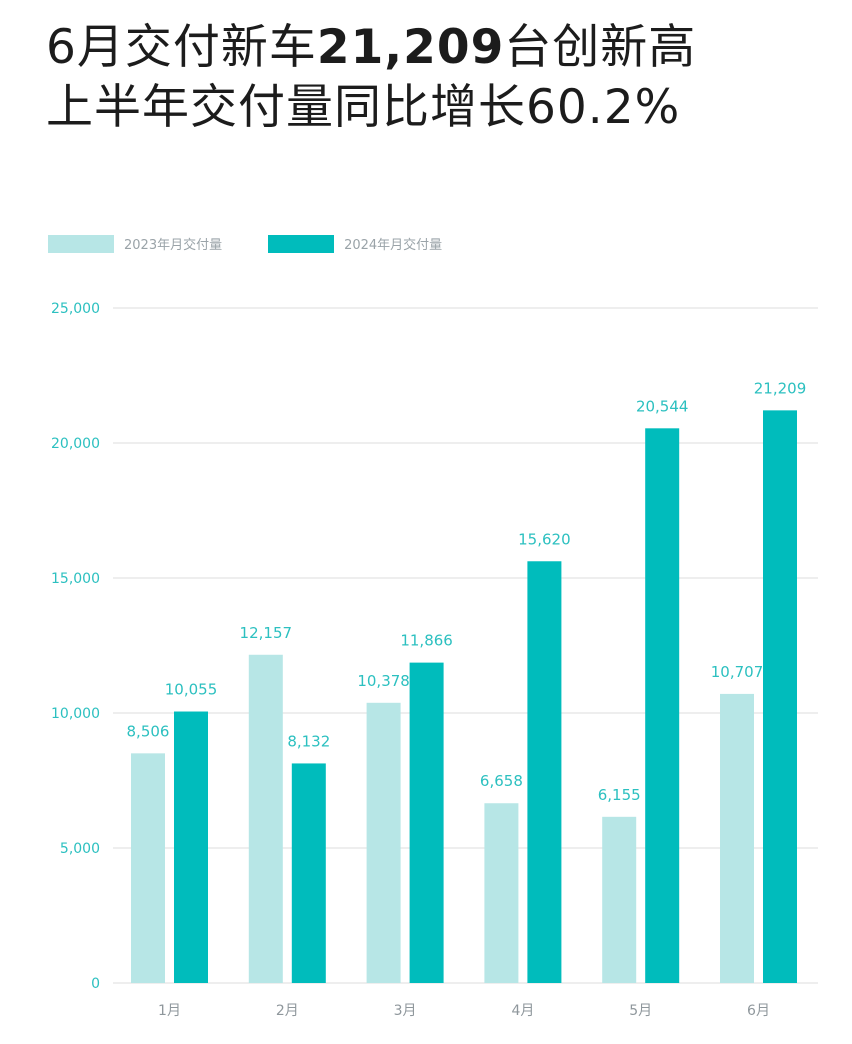  What do you see at coordinates (95, 984) in the screenshot?
I see `y-tick-label: 0` at bounding box center [95, 984].